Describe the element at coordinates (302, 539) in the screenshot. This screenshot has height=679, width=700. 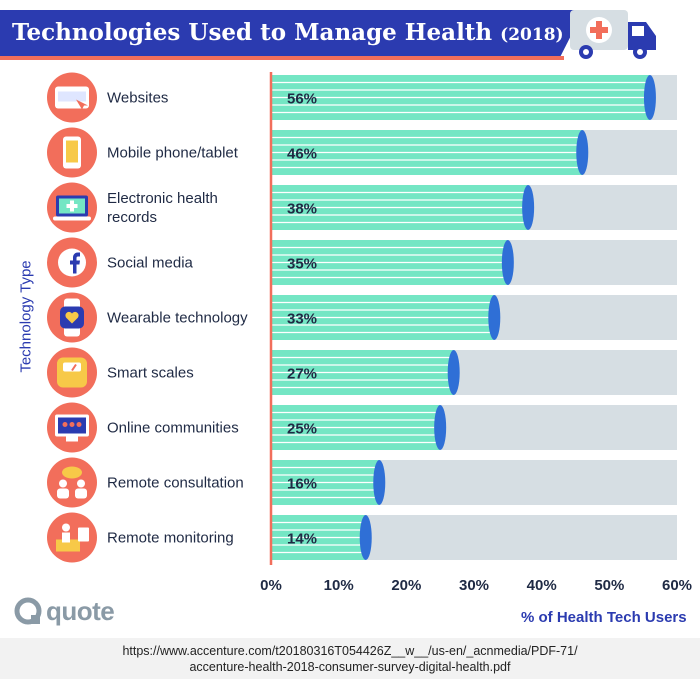
I see `data-label: 14%` at that location.